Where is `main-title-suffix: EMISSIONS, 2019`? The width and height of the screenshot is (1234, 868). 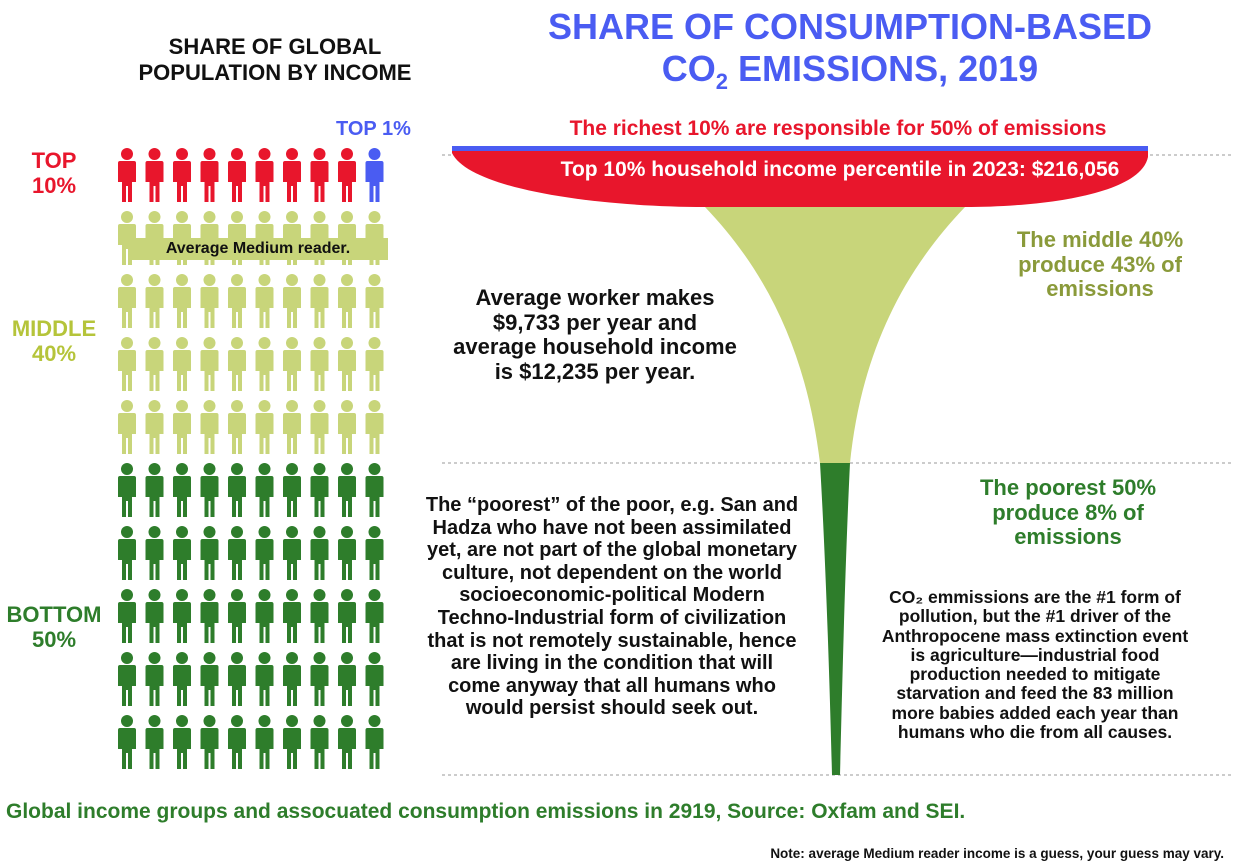 main-title-suffix: EMISSIONS, 2019 is located at coordinates (883, 69).